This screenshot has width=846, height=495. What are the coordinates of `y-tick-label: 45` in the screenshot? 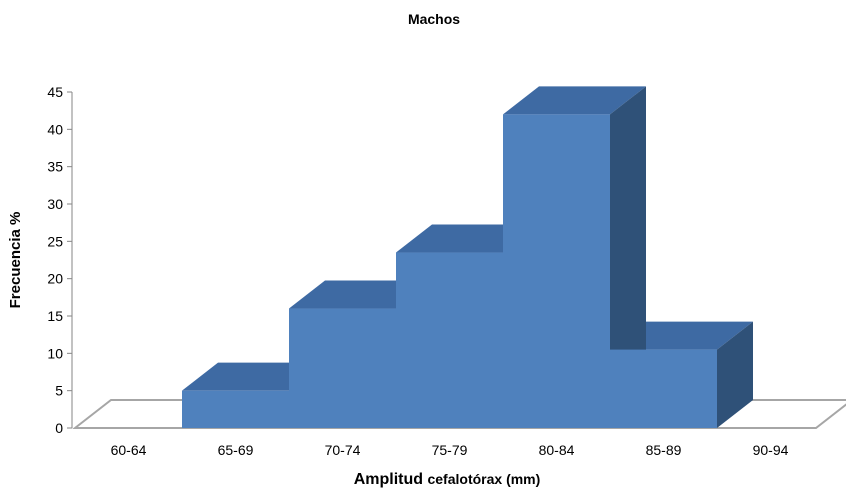 It's located at (55, 92).